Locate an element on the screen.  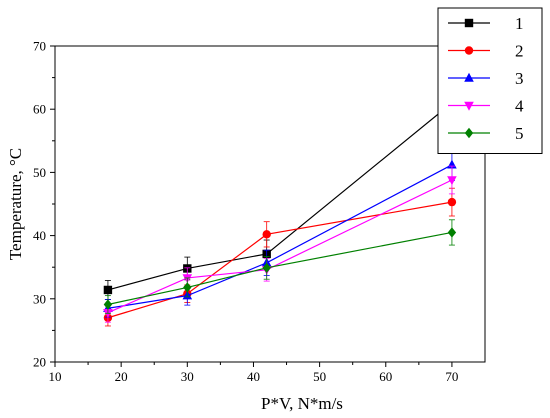
legend-label: 2 is located at coordinates (519, 51).